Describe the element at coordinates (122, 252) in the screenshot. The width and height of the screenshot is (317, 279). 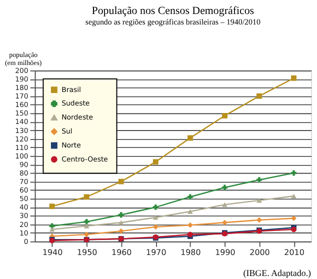
I see `x-tick-label: 1960` at that location.